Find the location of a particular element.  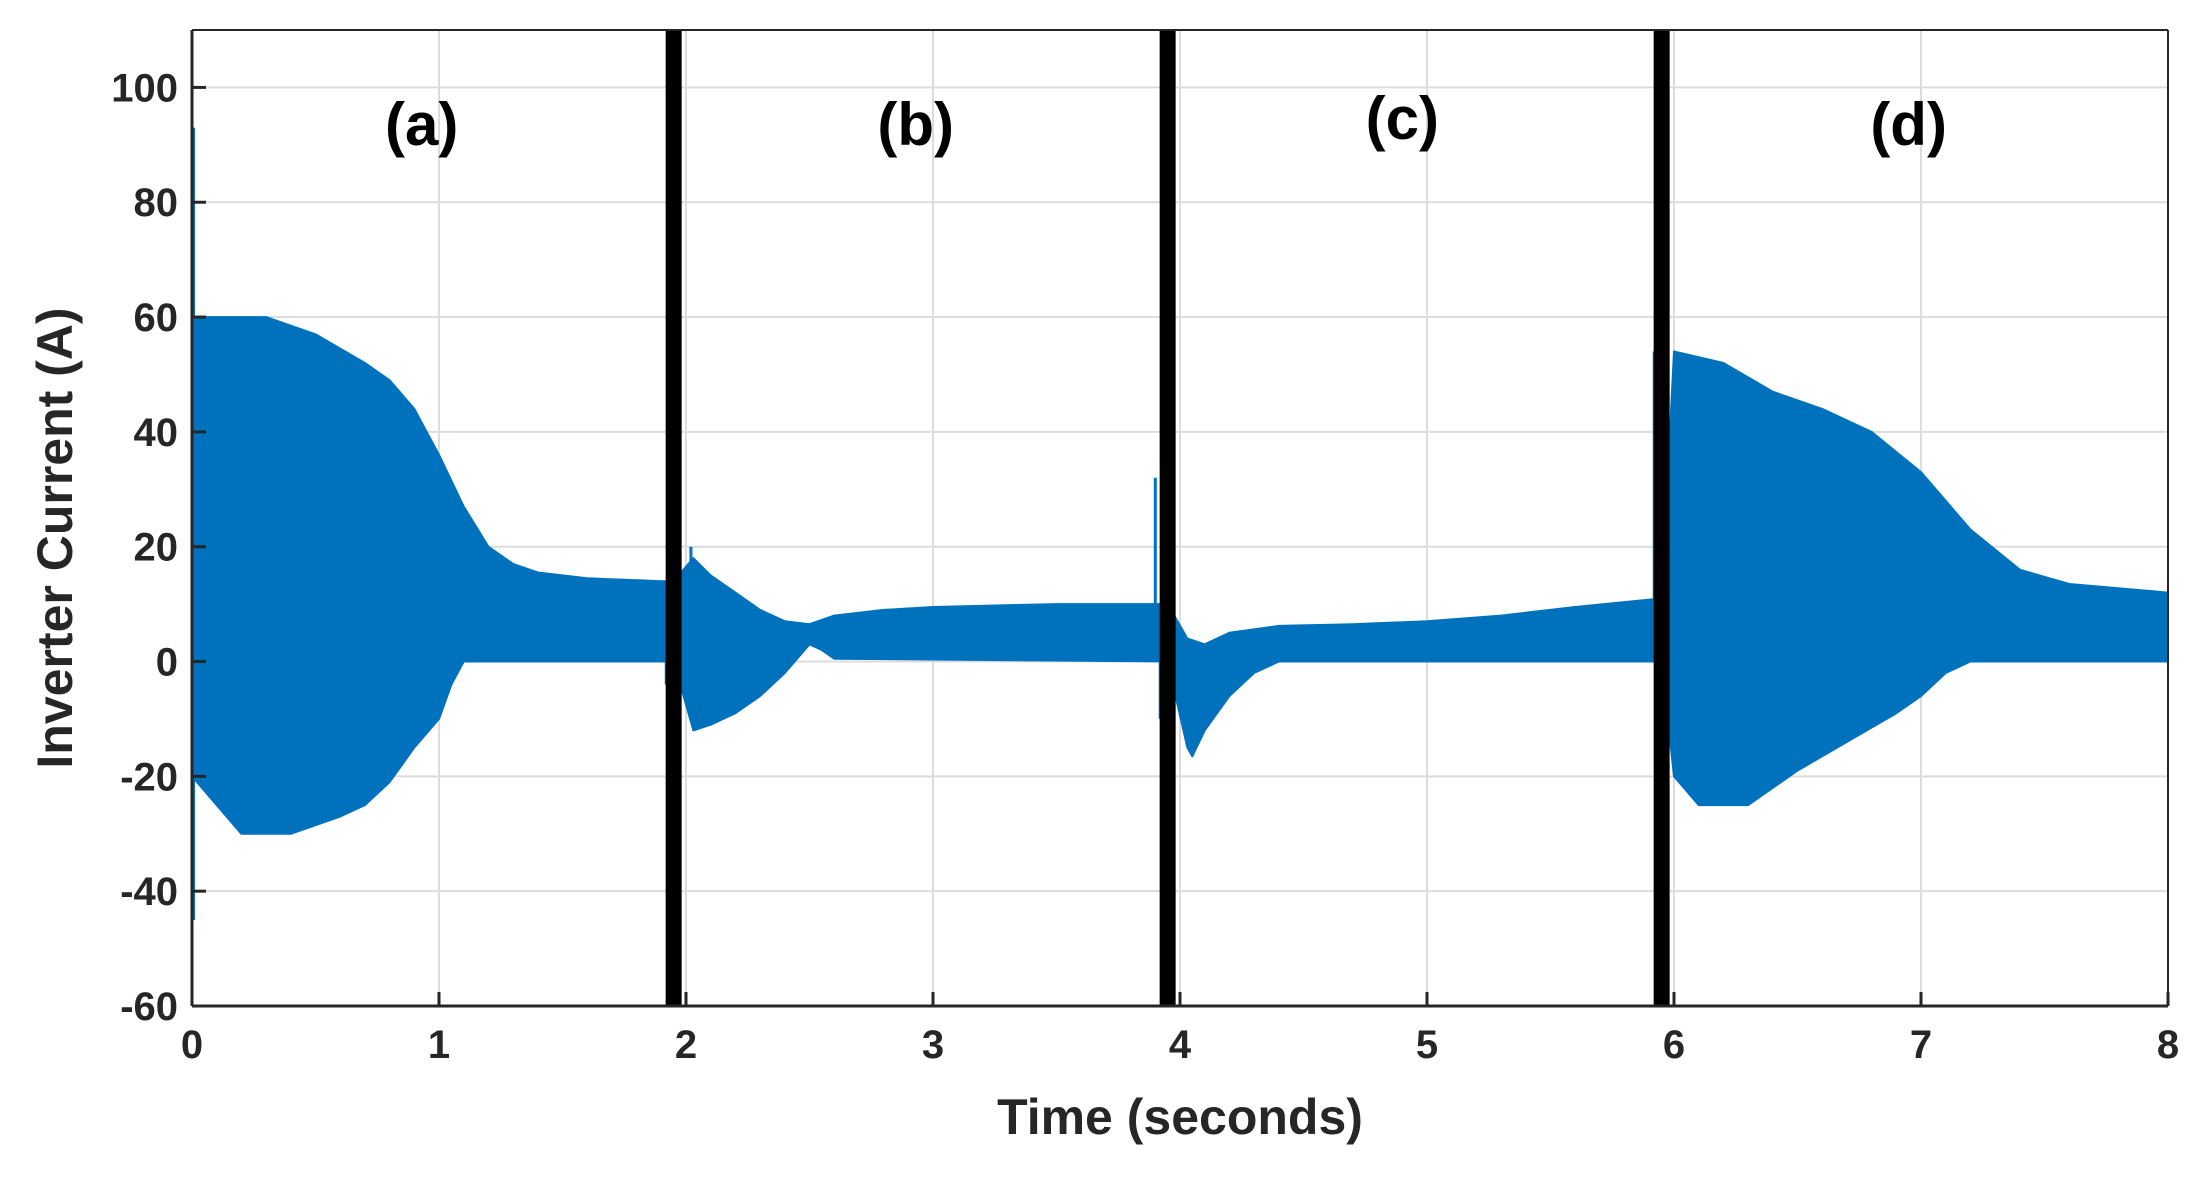

y-axis-title: Inverter Current (A) is located at coordinates (55, 537).